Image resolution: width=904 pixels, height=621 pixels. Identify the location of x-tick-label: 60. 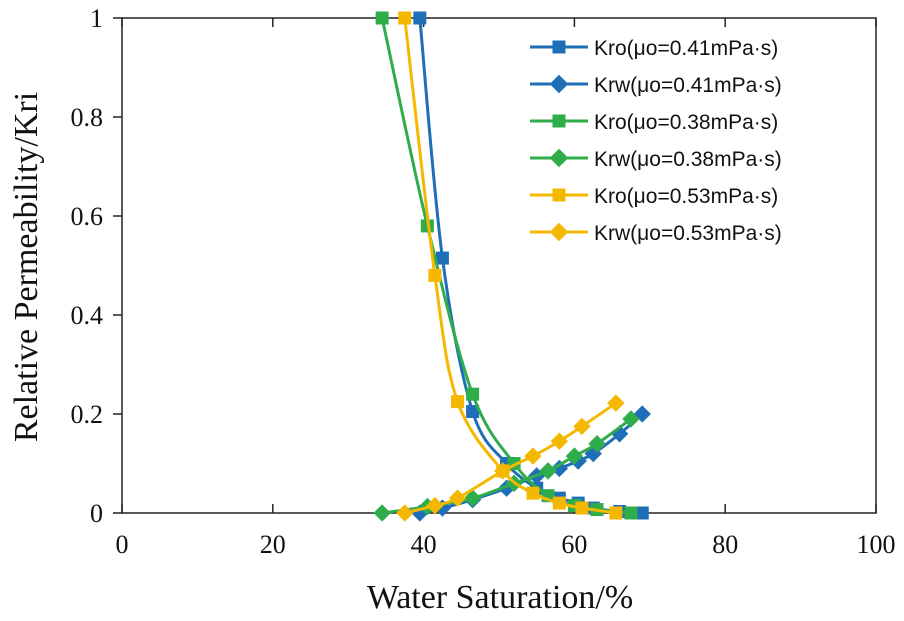
(574, 544).